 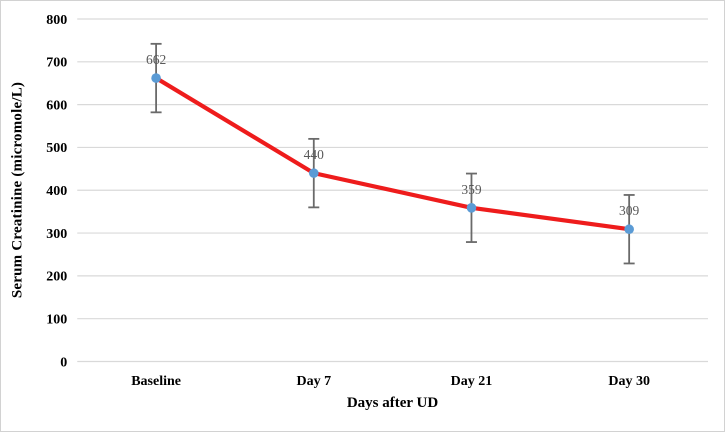 What do you see at coordinates (56, 277) in the screenshot?
I see `y-tick-label: 200` at bounding box center [56, 277].